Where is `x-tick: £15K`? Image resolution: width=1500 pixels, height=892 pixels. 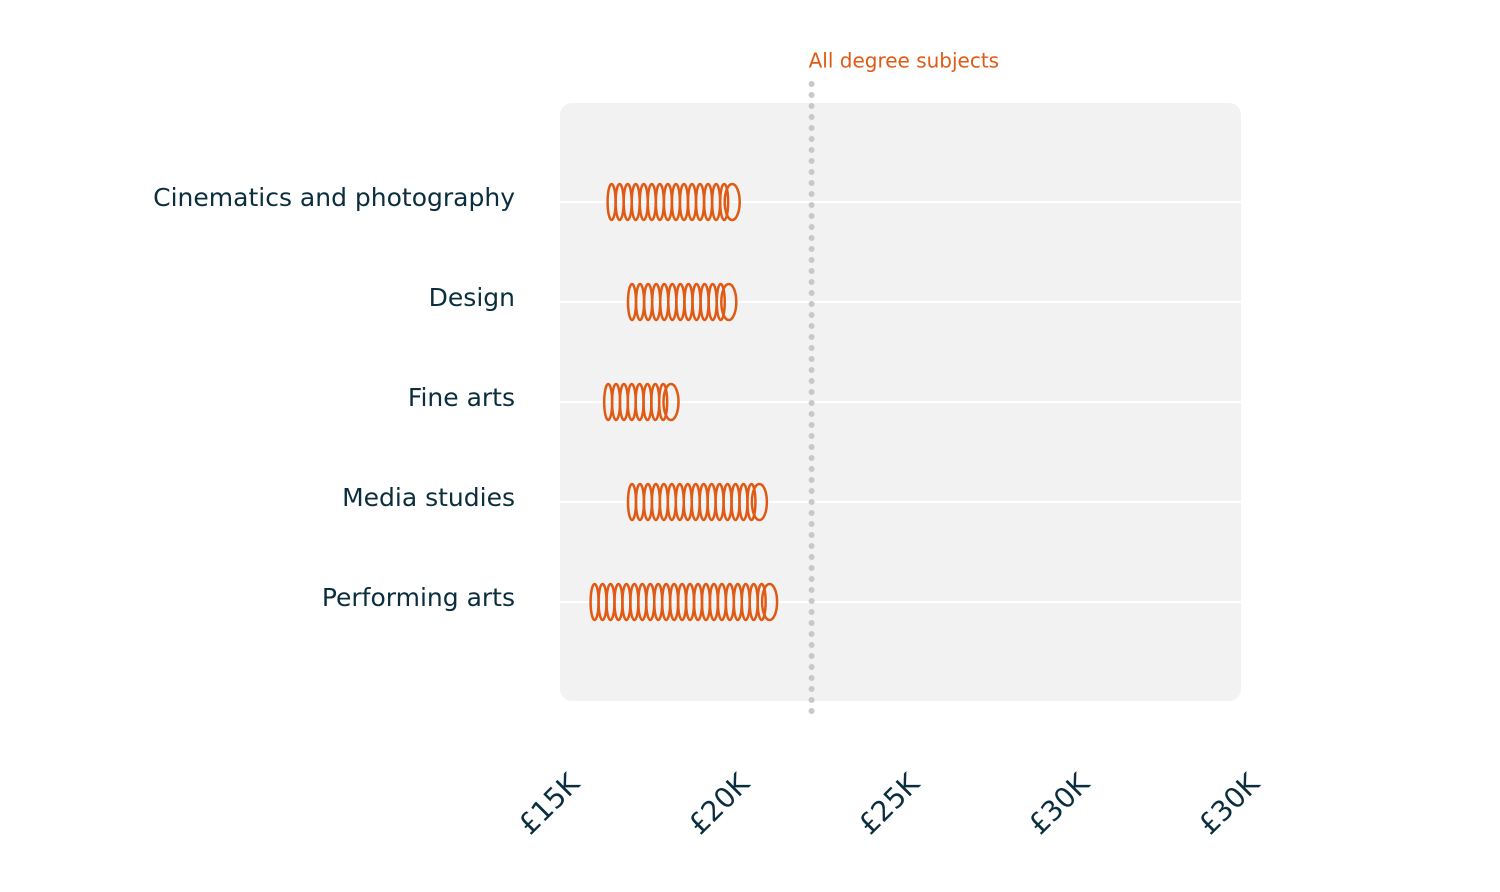 x-tick: £15K is located at coordinates (549, 803).